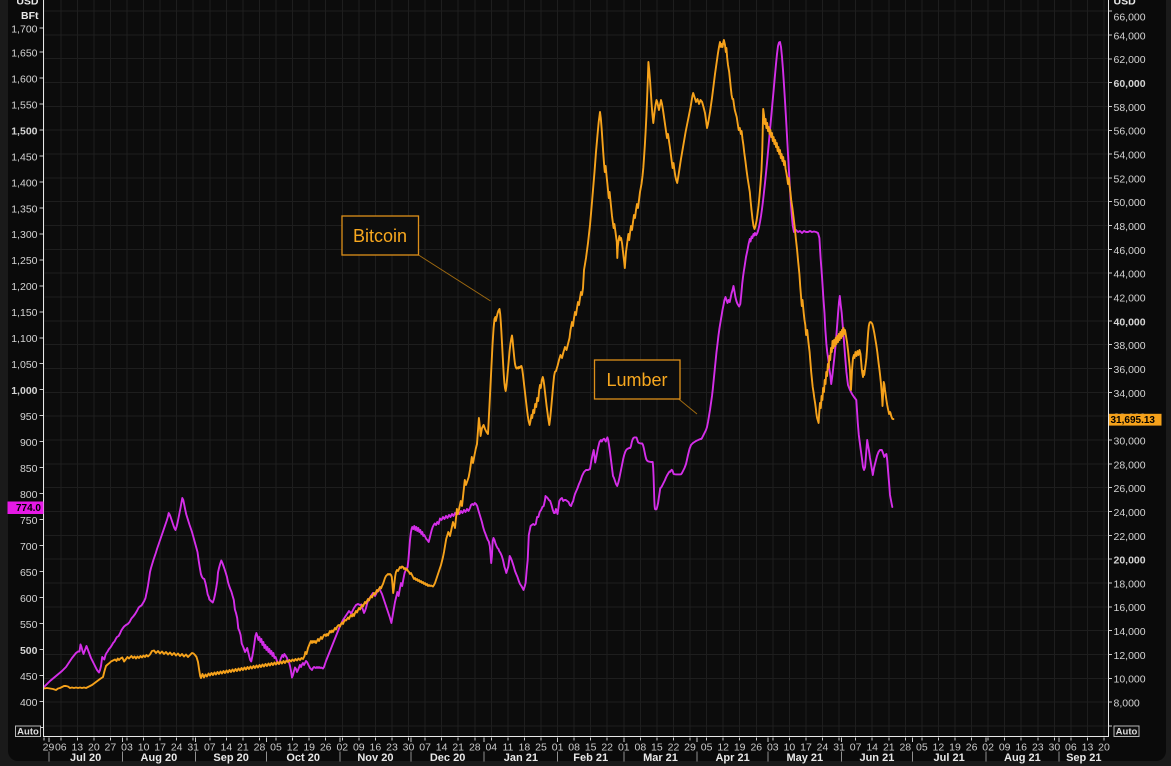  What do you see at coordinates (111, 748) in the screenshot?
I see `svg-text: 27` at bounding box center [111, 748].